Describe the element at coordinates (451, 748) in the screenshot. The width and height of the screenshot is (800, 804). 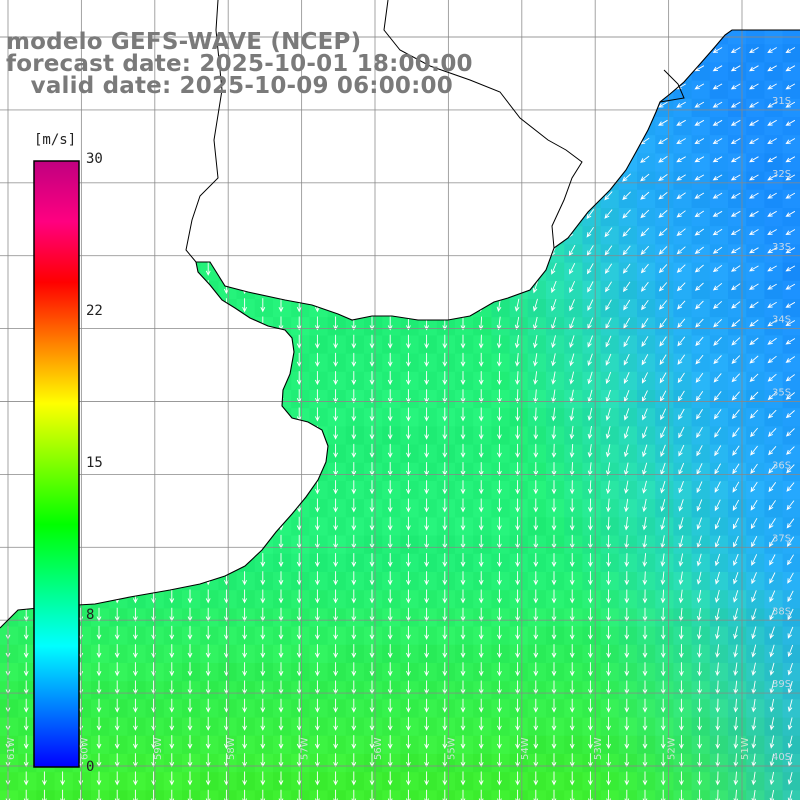
I see `lon-label: 55W` at that location.